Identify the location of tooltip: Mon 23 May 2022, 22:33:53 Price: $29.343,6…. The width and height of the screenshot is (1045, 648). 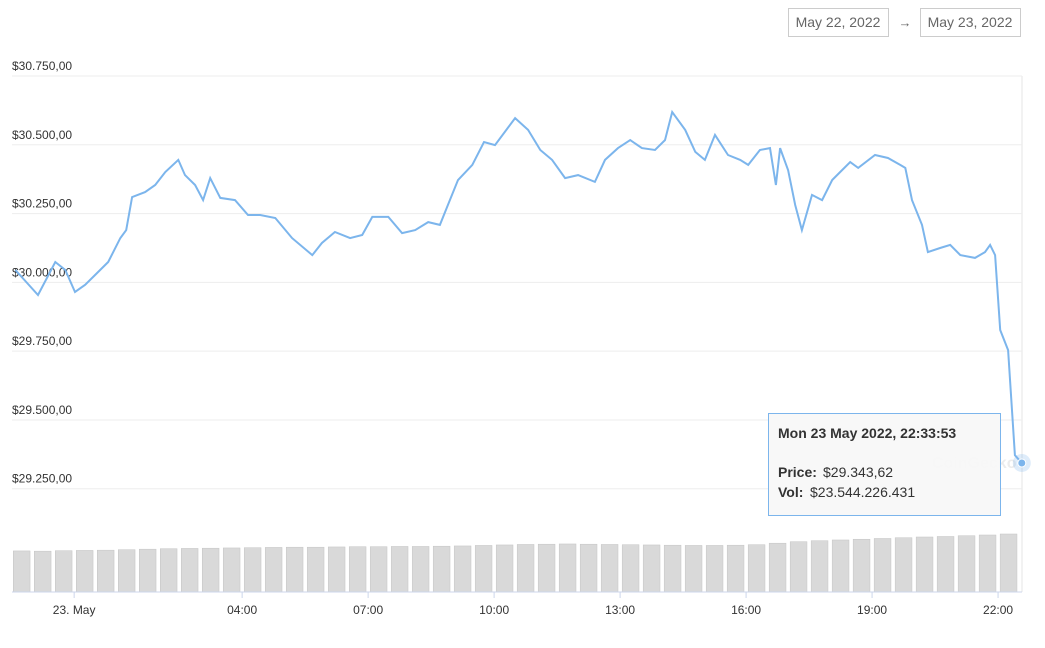
(884, 464).